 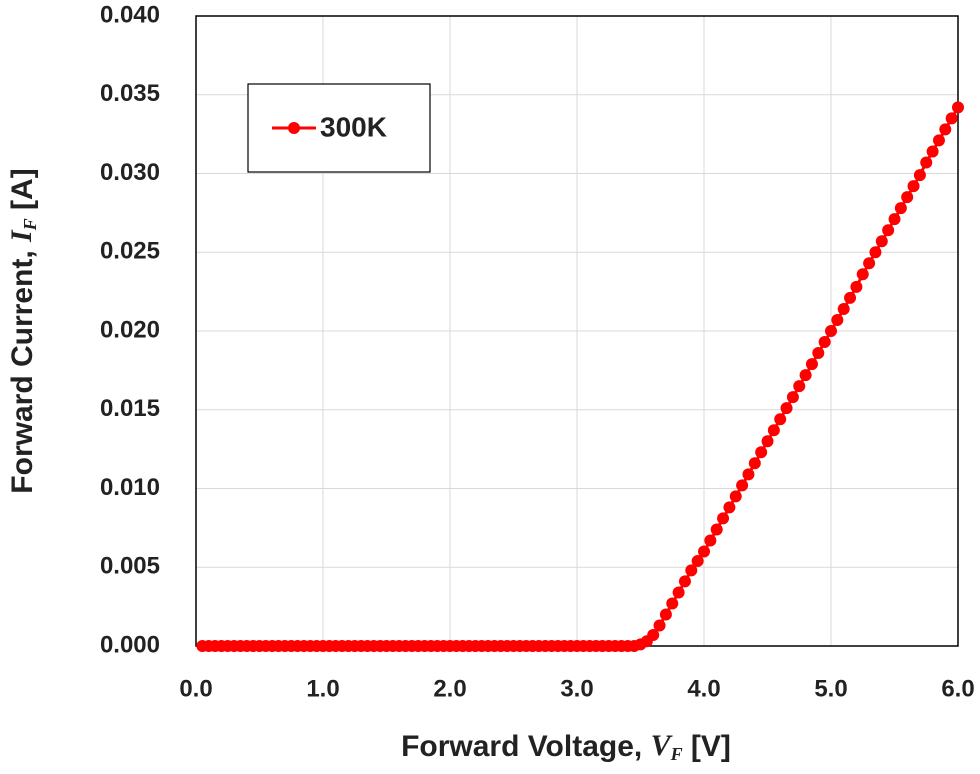 I want to click on y-label-unit: [A], so click(x=22, y=193).